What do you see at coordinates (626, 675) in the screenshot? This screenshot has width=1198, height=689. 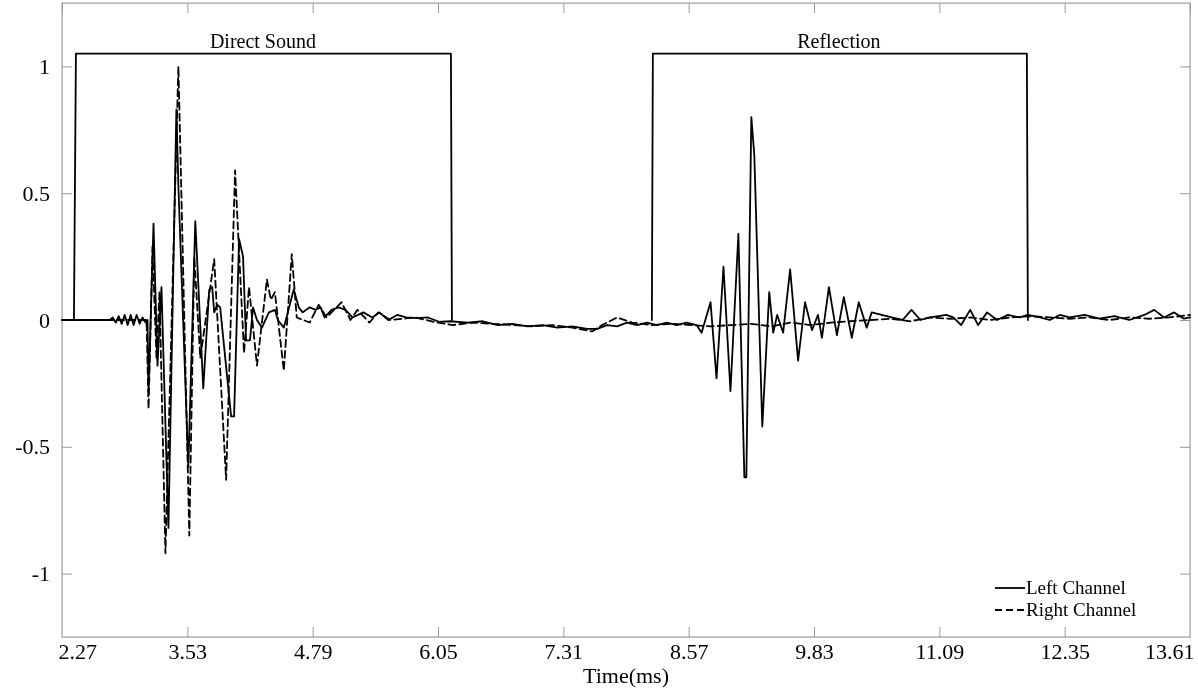 I see `x-axis-title: Time(ms)` at bounding box center [626, 675].